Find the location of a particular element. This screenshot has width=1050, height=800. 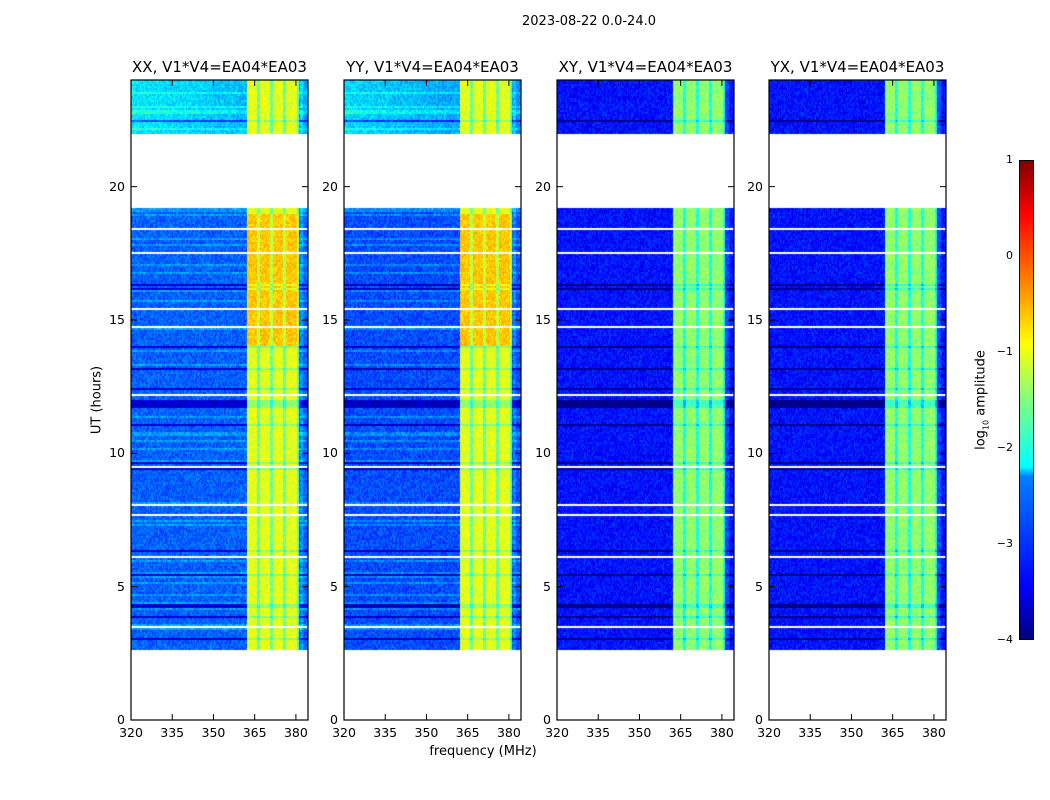

colorbar-tick-label: −2 is located at coordinates (1004, 447).